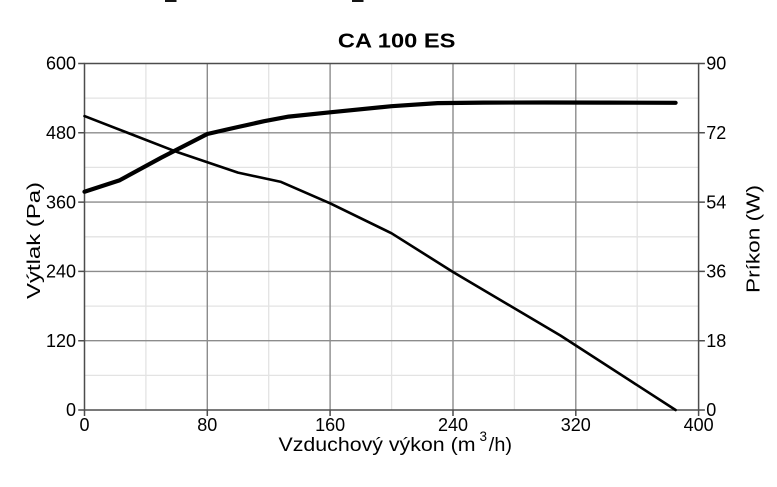  I want to click on svg-text: Vzduchový výkon (m, so click(377, 445).